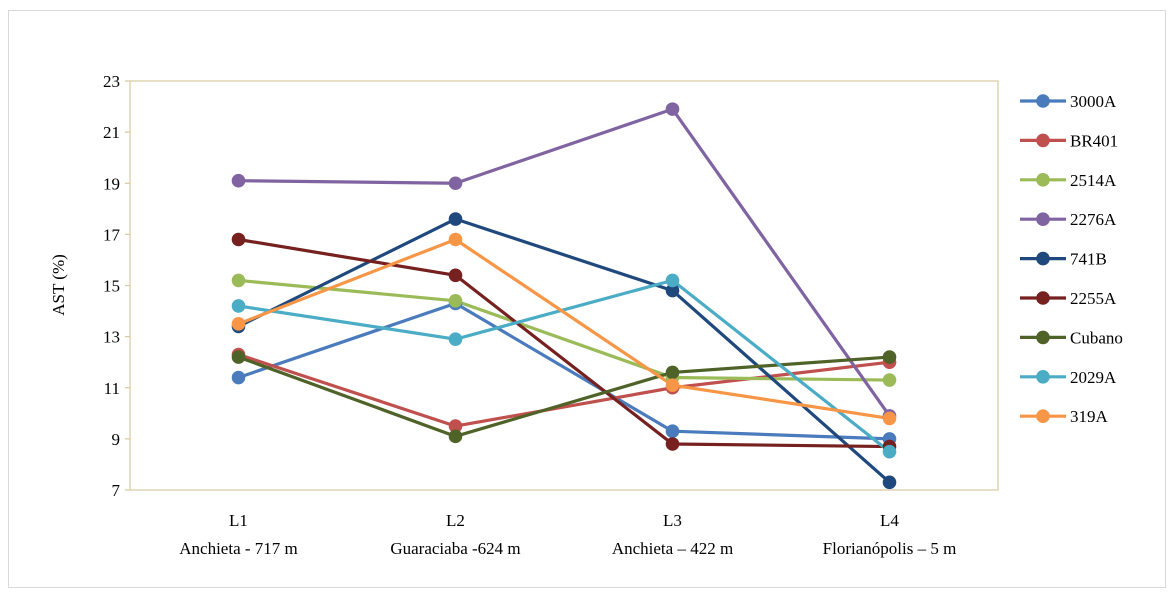 The height and width of the screenshot is (598, 1176). Describe the element at coordinates (890, 548) in the screenshot. I see `x-tick-sublabel: Florianópolis – 5 m` at that location.